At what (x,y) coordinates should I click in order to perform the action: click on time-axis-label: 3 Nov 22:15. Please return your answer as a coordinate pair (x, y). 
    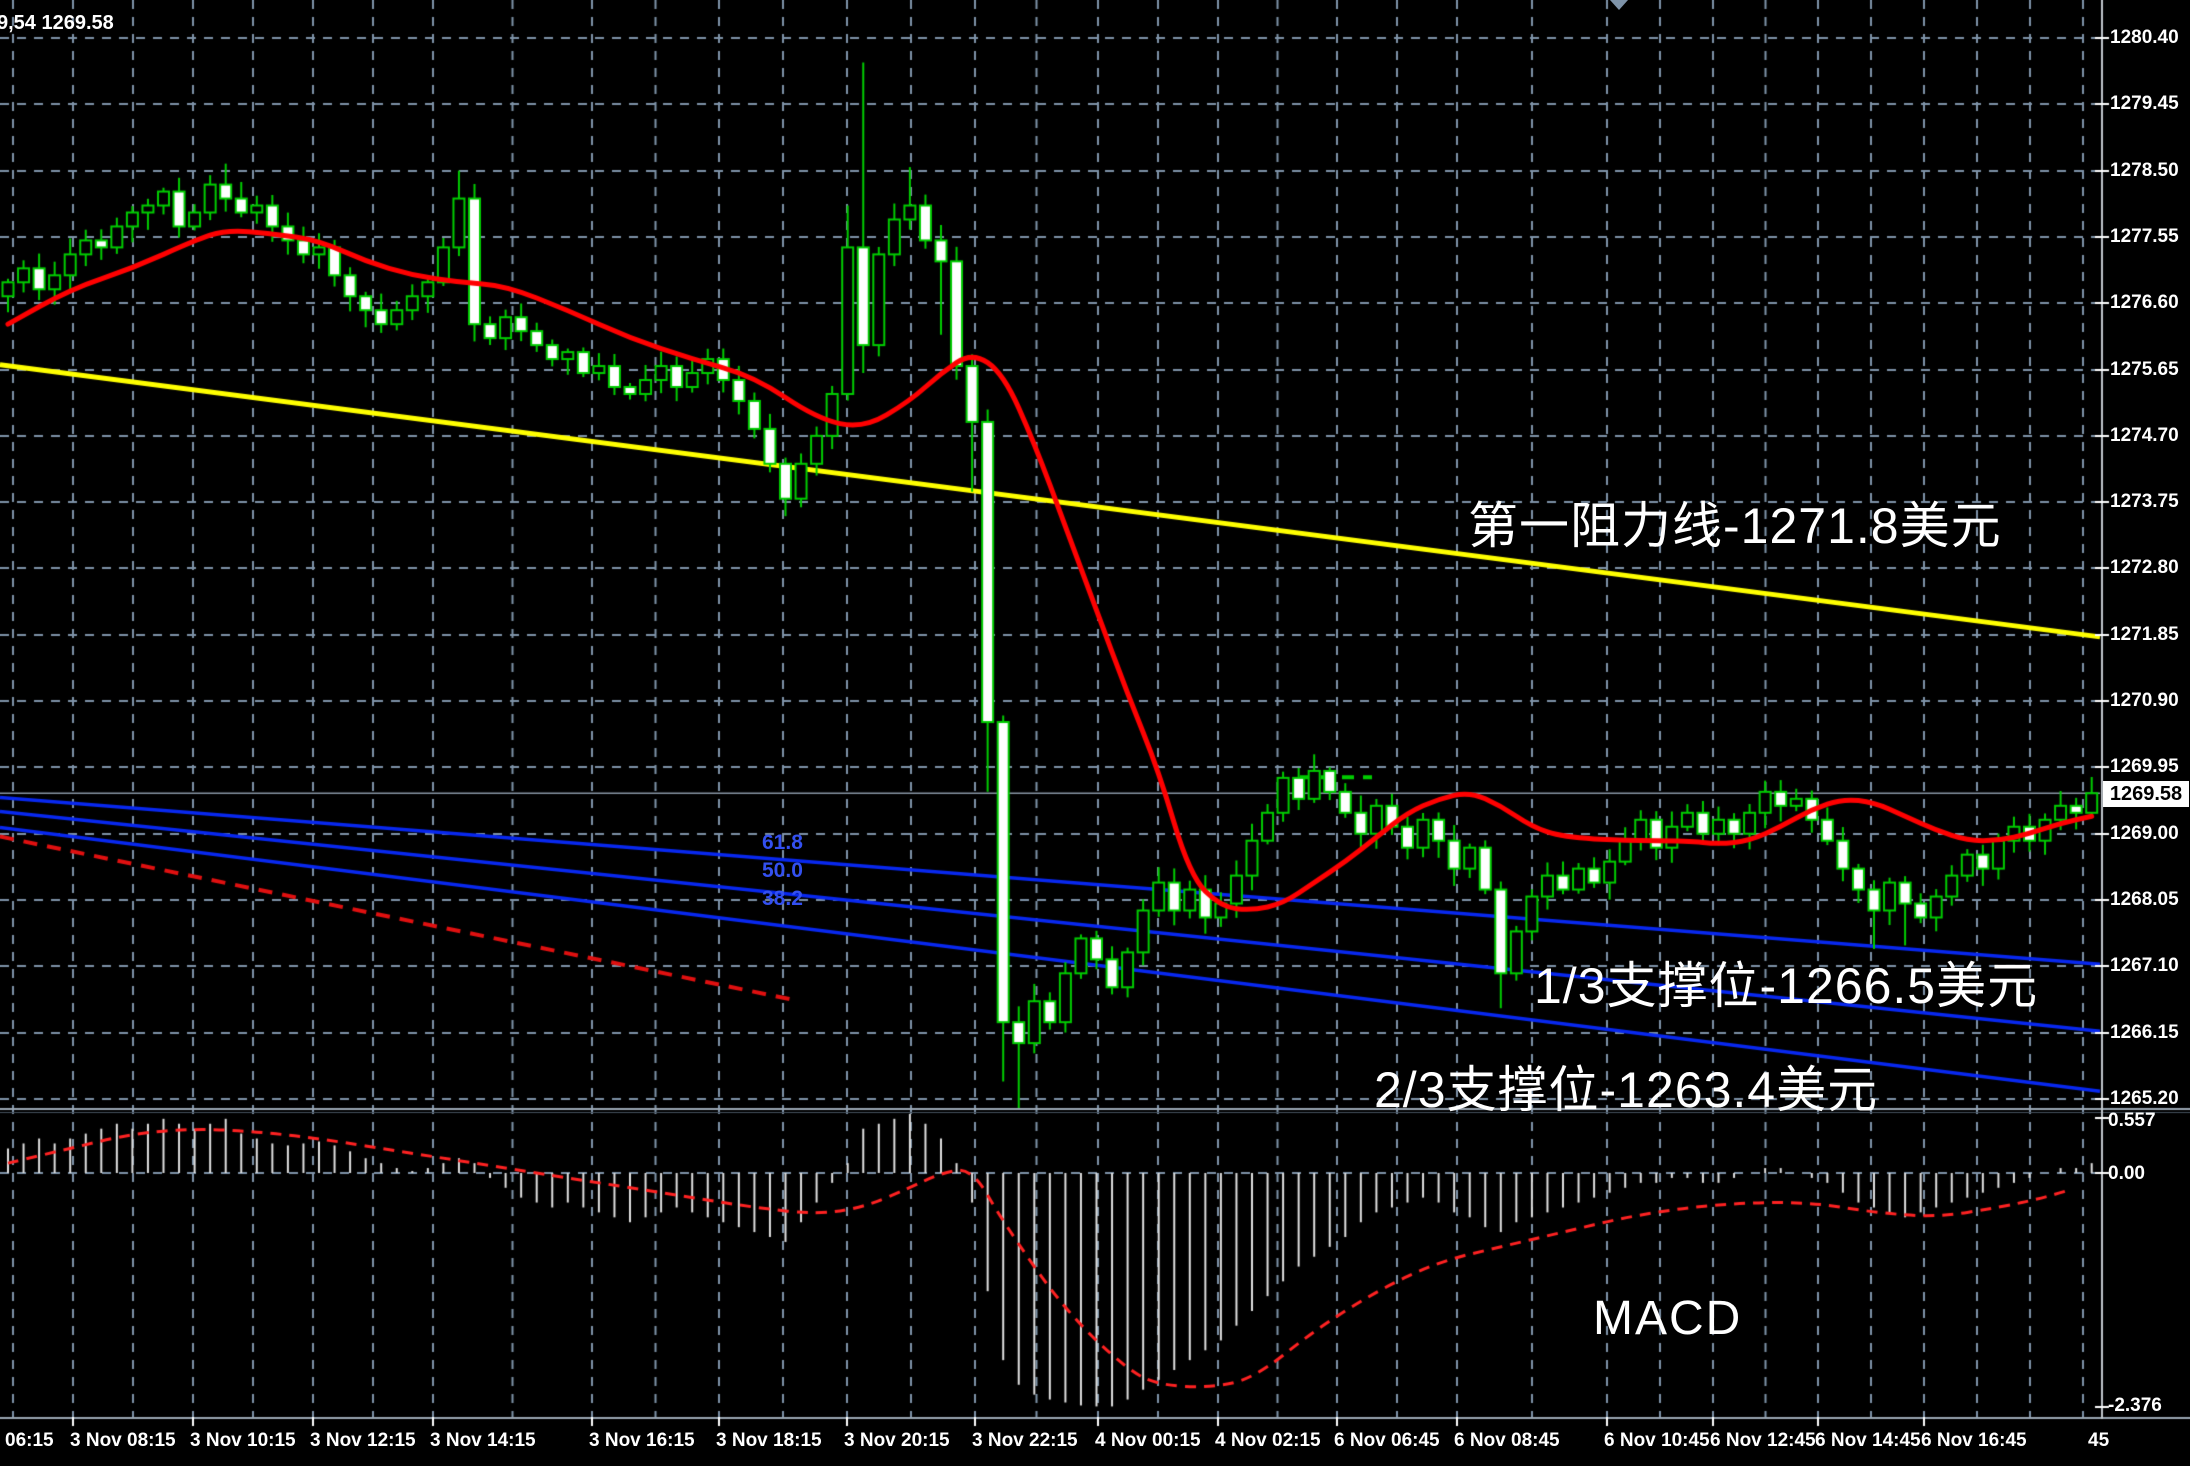
    Looking at the image, I should click on (1025, 1440).